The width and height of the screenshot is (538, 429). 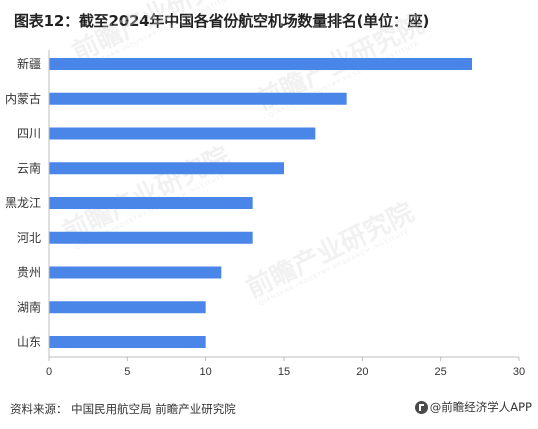 I want to click on x-tick-label: 20, so click(x=362, y=372).